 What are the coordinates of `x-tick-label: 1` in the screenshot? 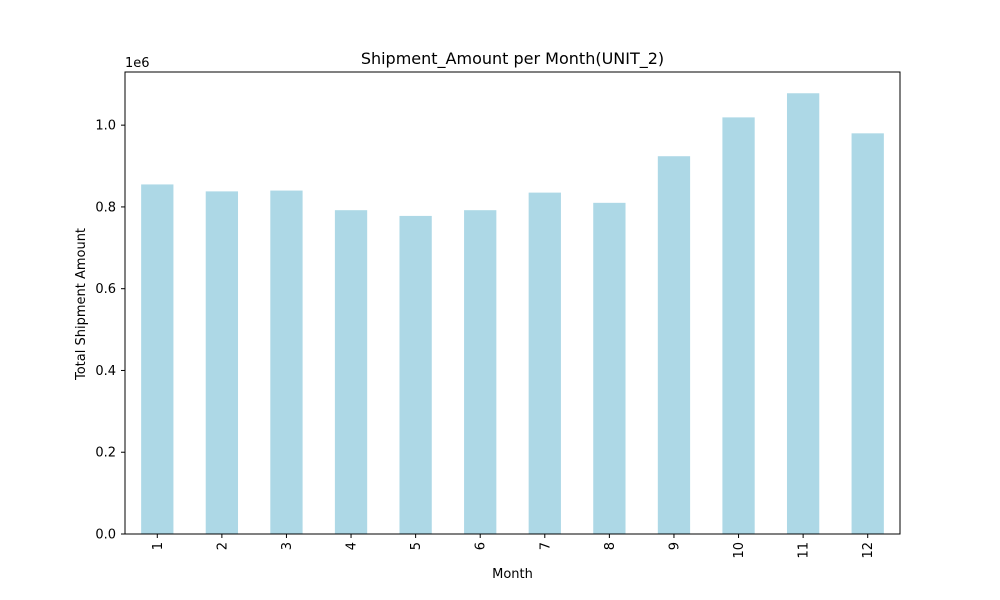 It's located at (158, 546).